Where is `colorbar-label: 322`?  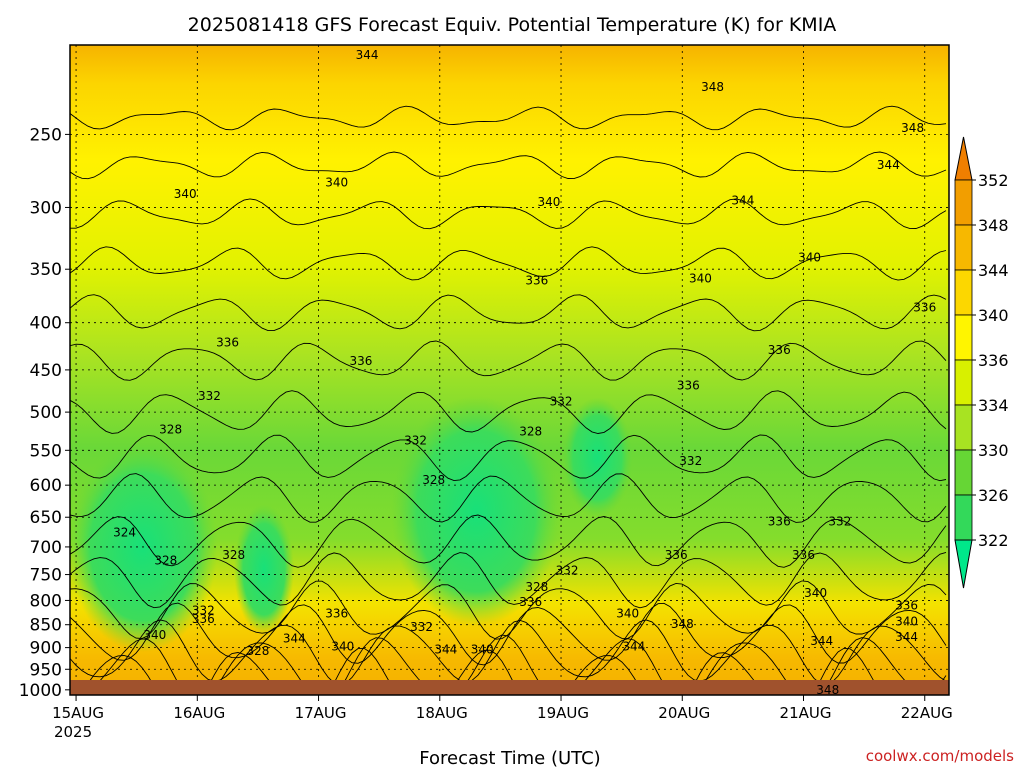
colorbar-label: 322 is located at coordinates (993, 540).